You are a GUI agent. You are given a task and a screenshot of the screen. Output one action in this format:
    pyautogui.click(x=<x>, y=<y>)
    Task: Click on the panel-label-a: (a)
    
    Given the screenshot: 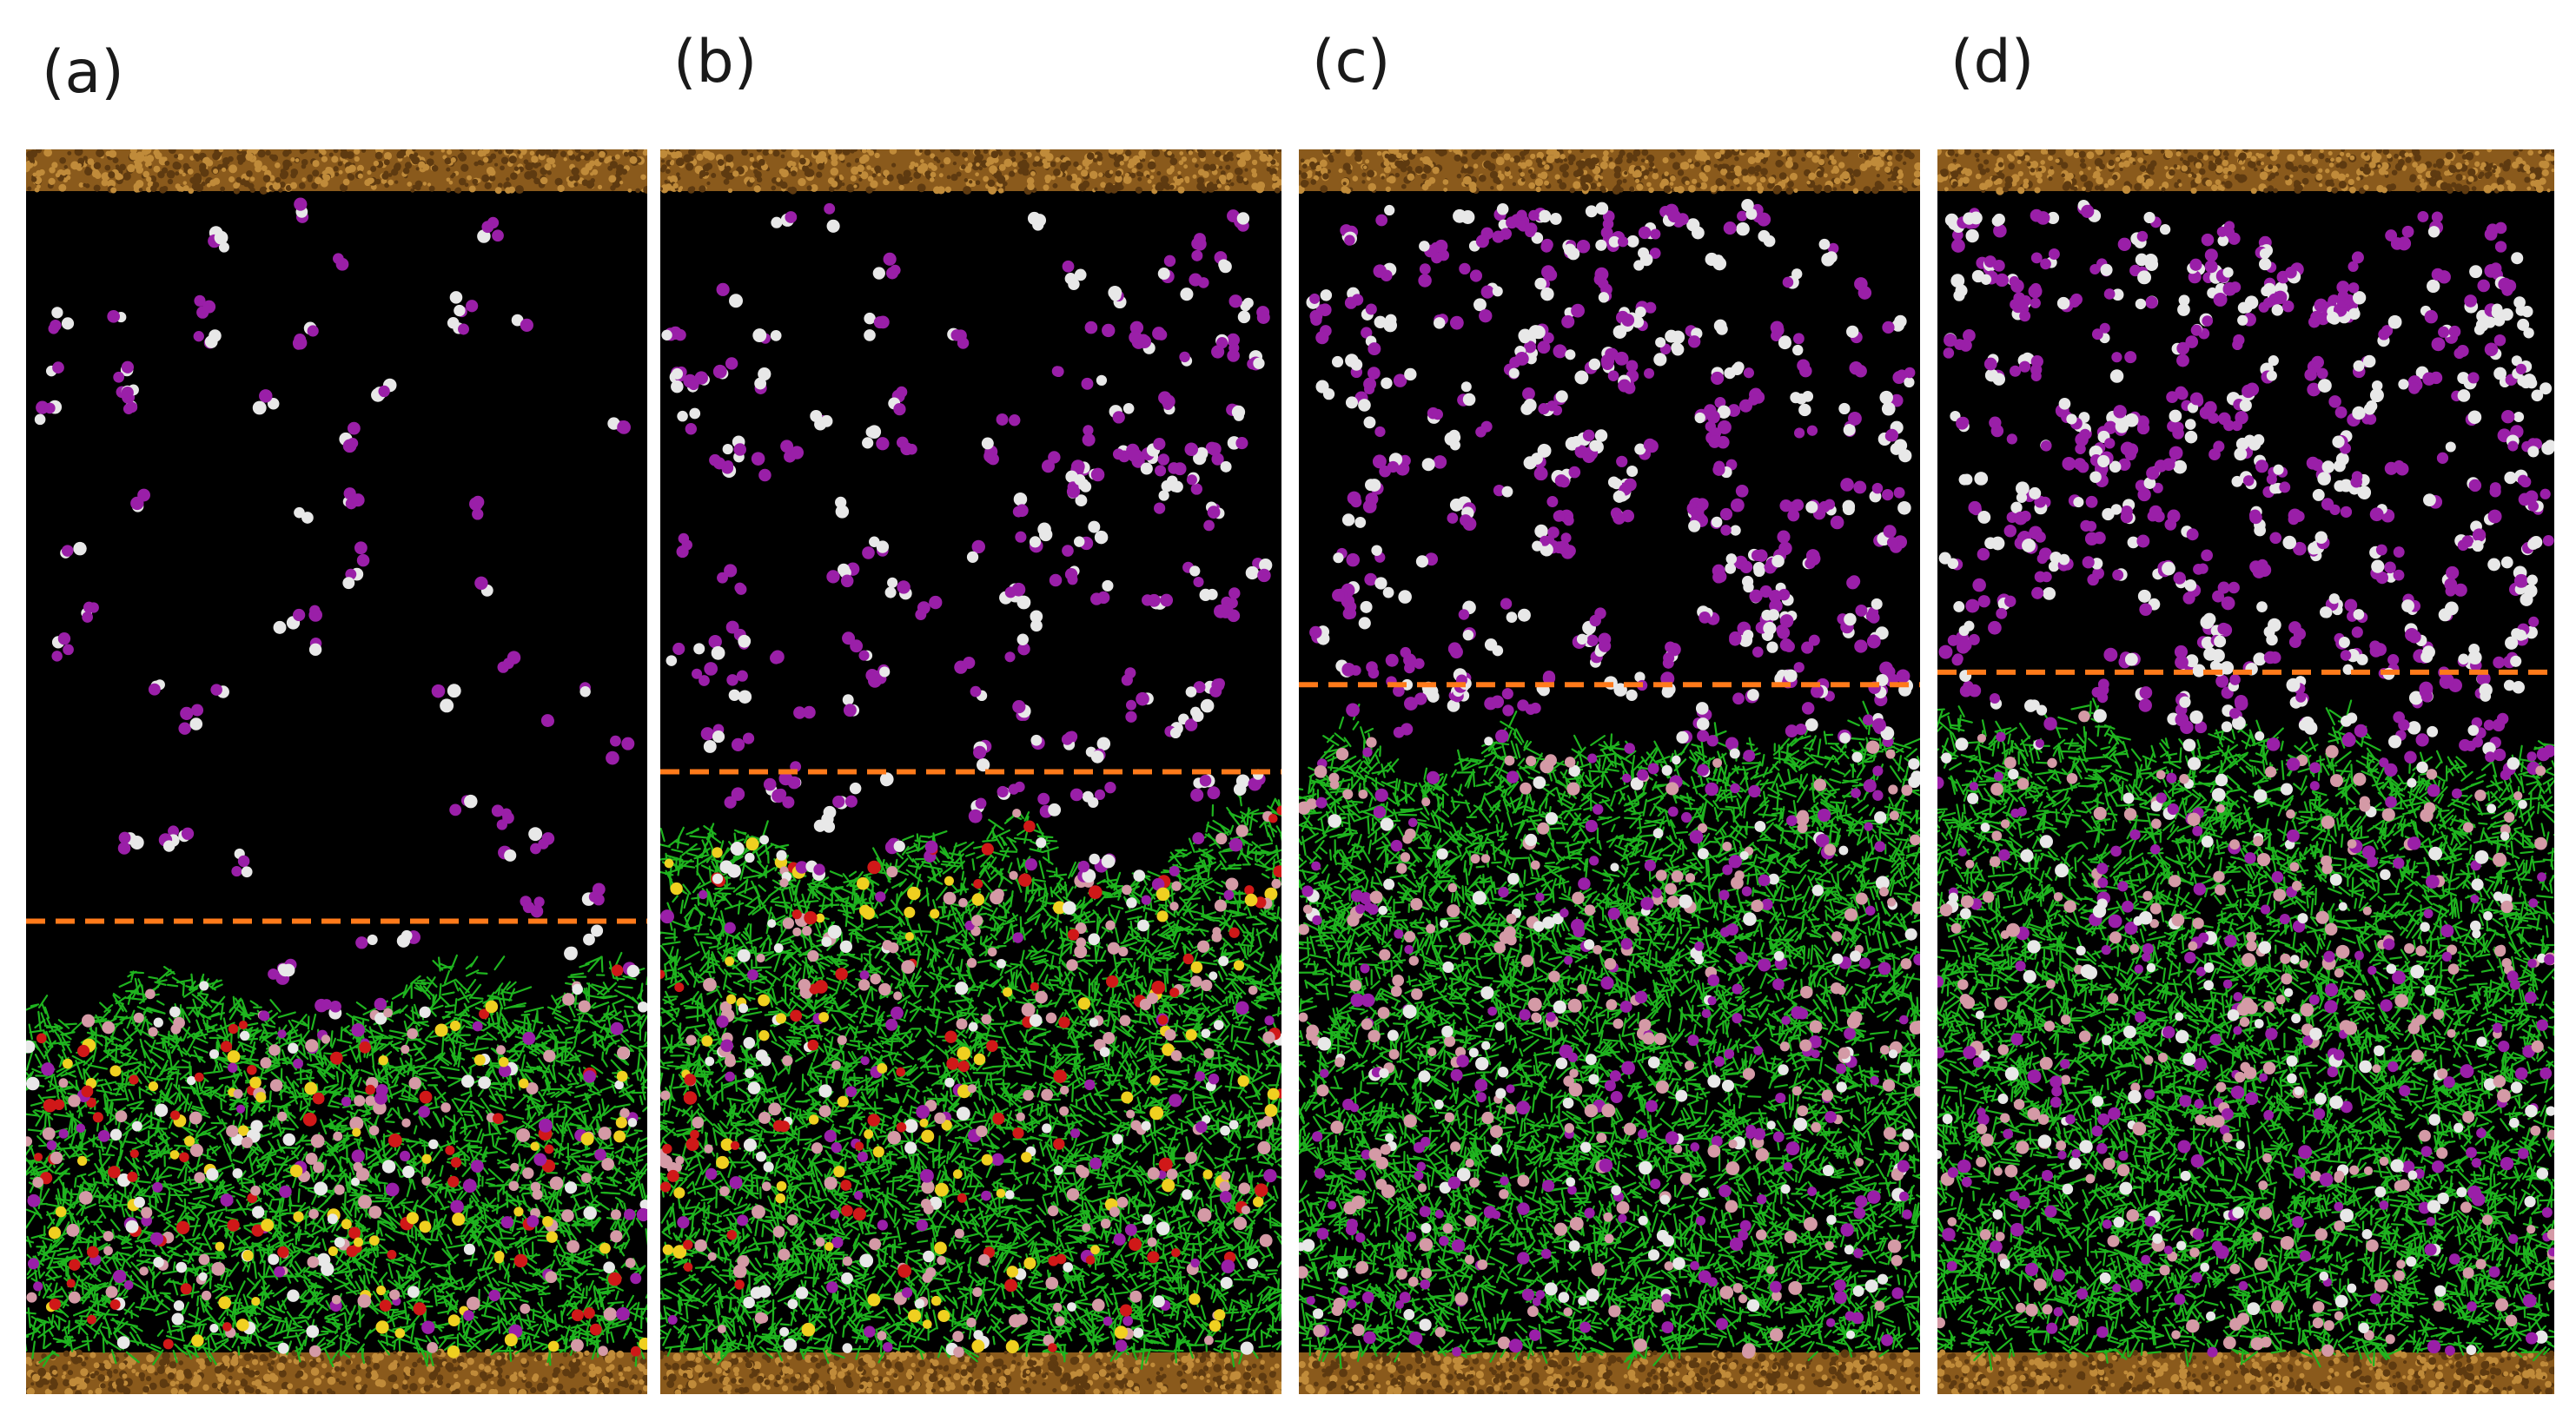 What is the action you would take?
    pyautogui.click(x=83, y=72)
    